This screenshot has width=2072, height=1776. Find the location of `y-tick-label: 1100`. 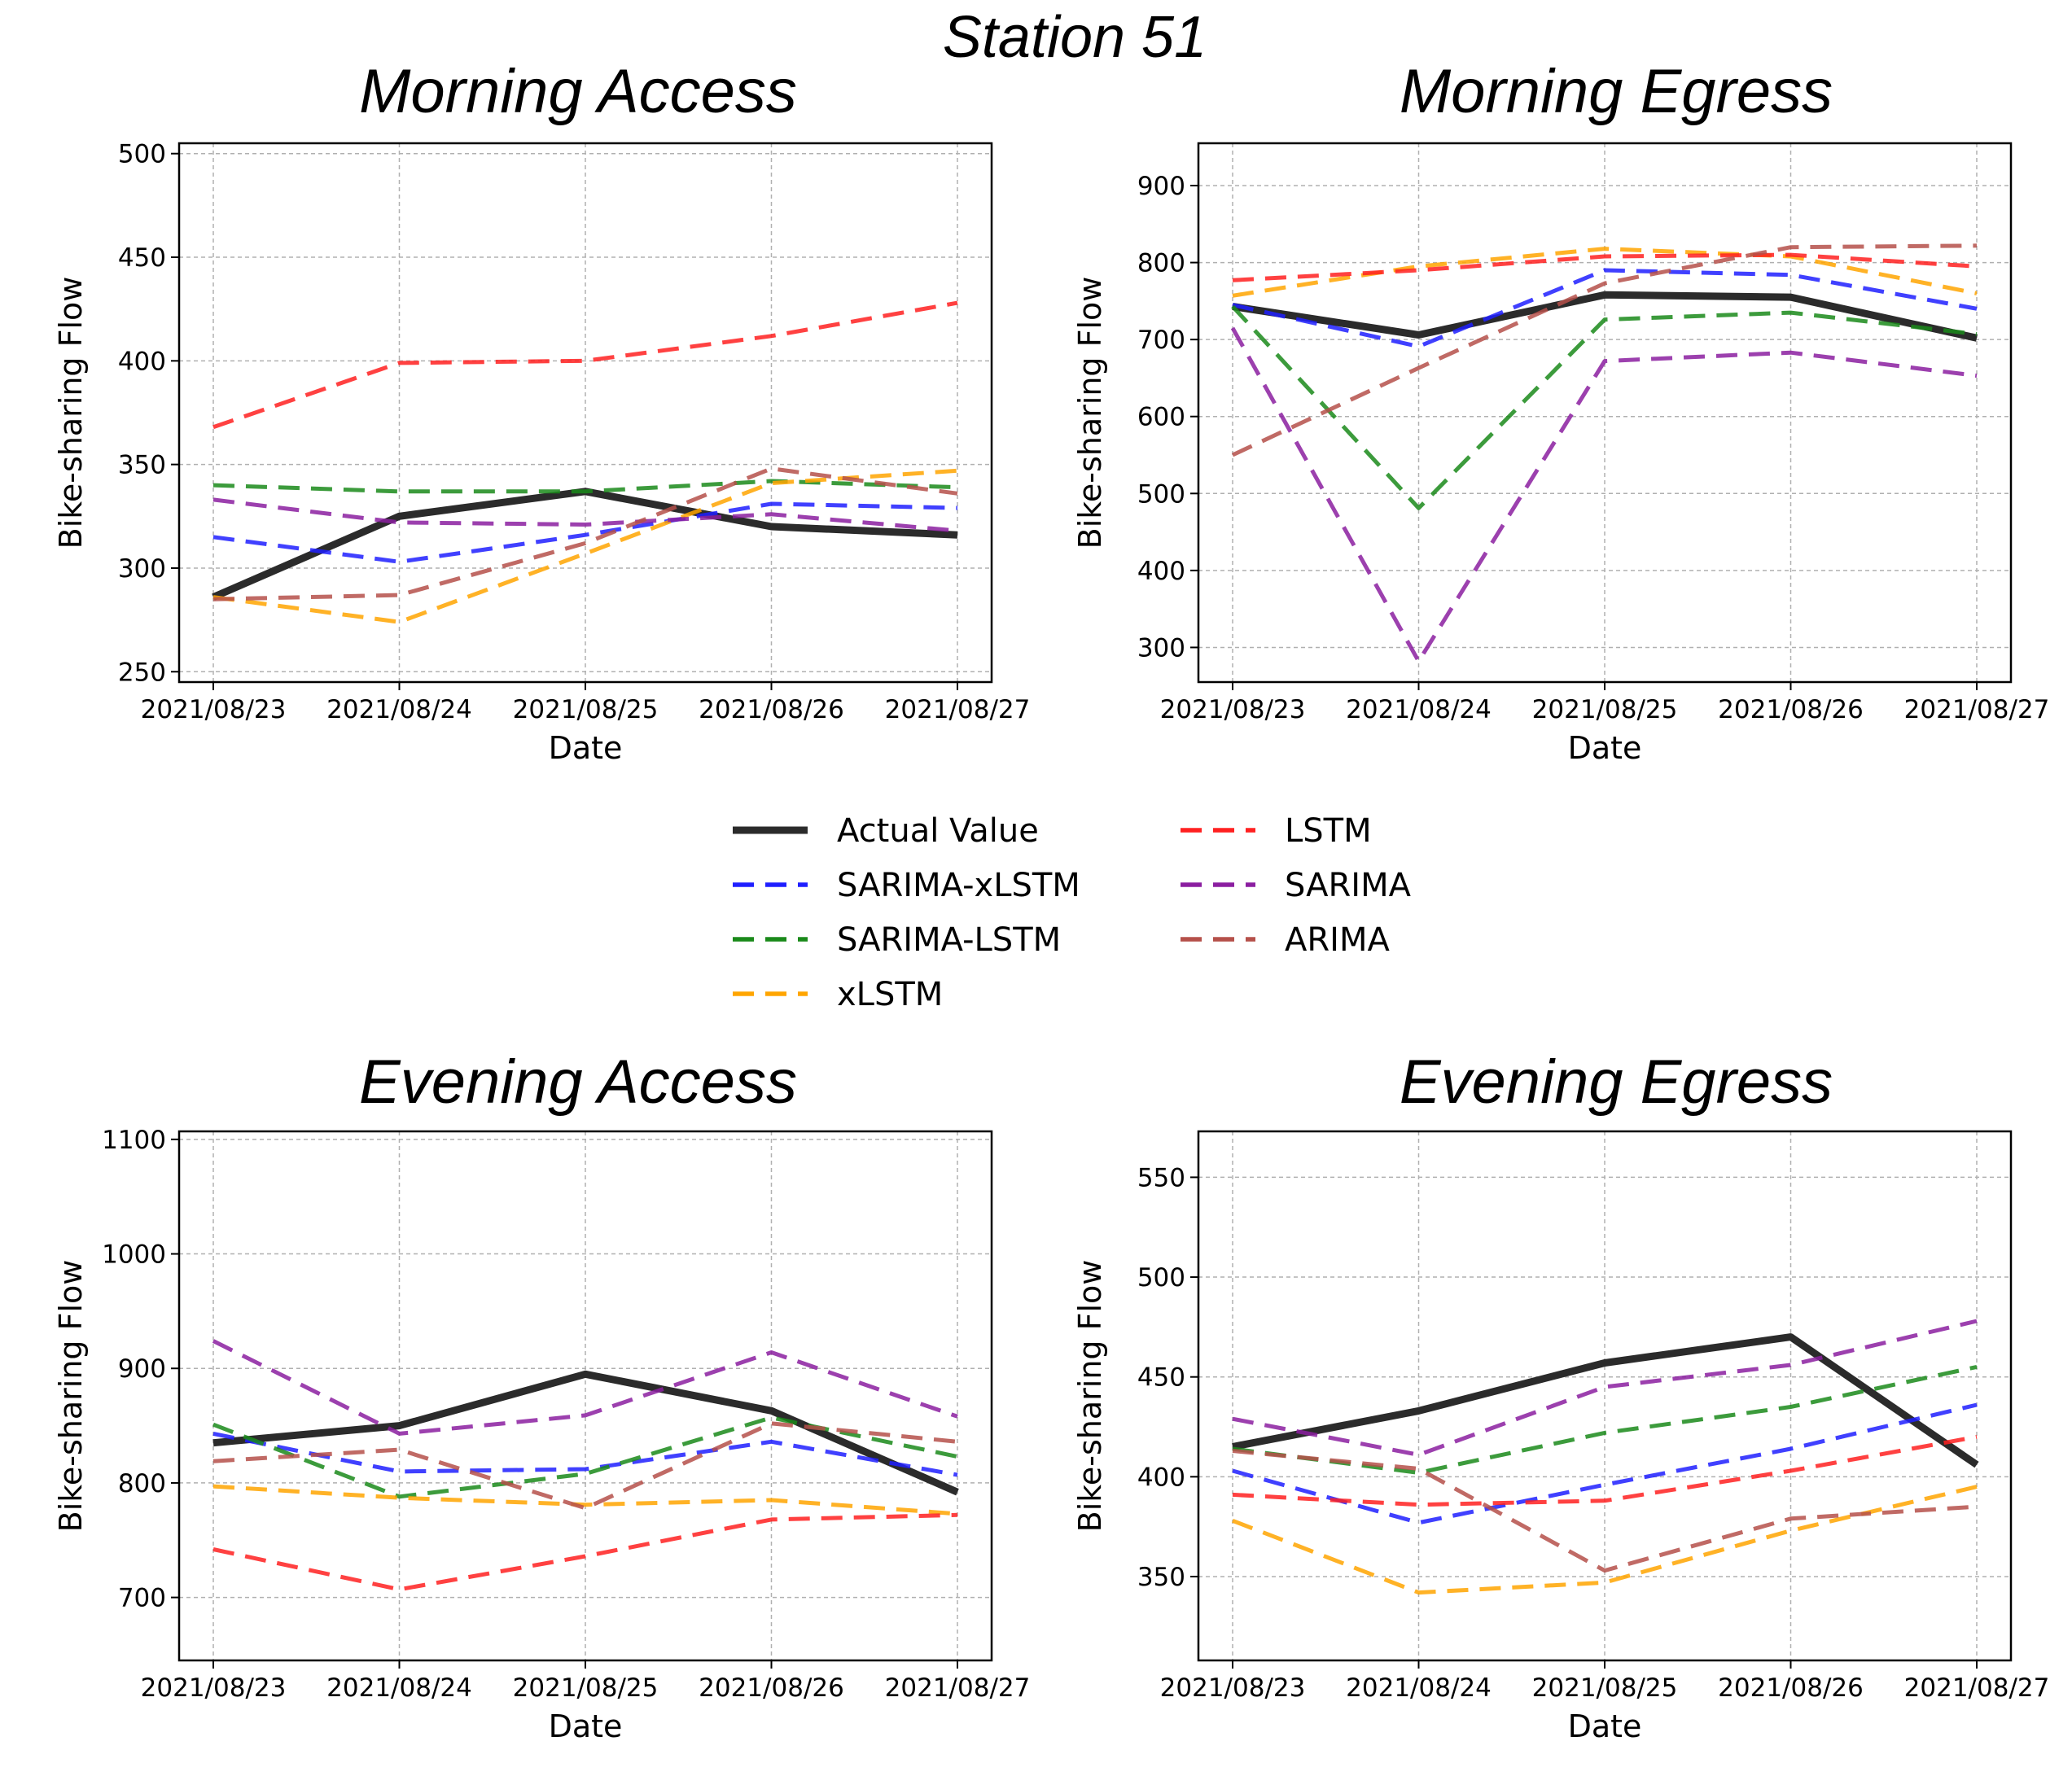

y-tick-label: 1100 is located at coordinates (134, 1140).